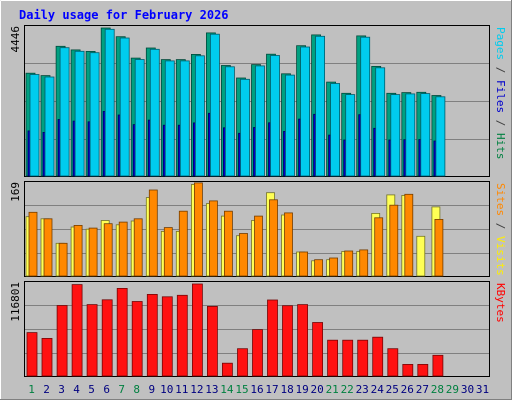 This screenshot has height=400, width=512. I want to click on x-tick-label: 20, so click(316, 389).